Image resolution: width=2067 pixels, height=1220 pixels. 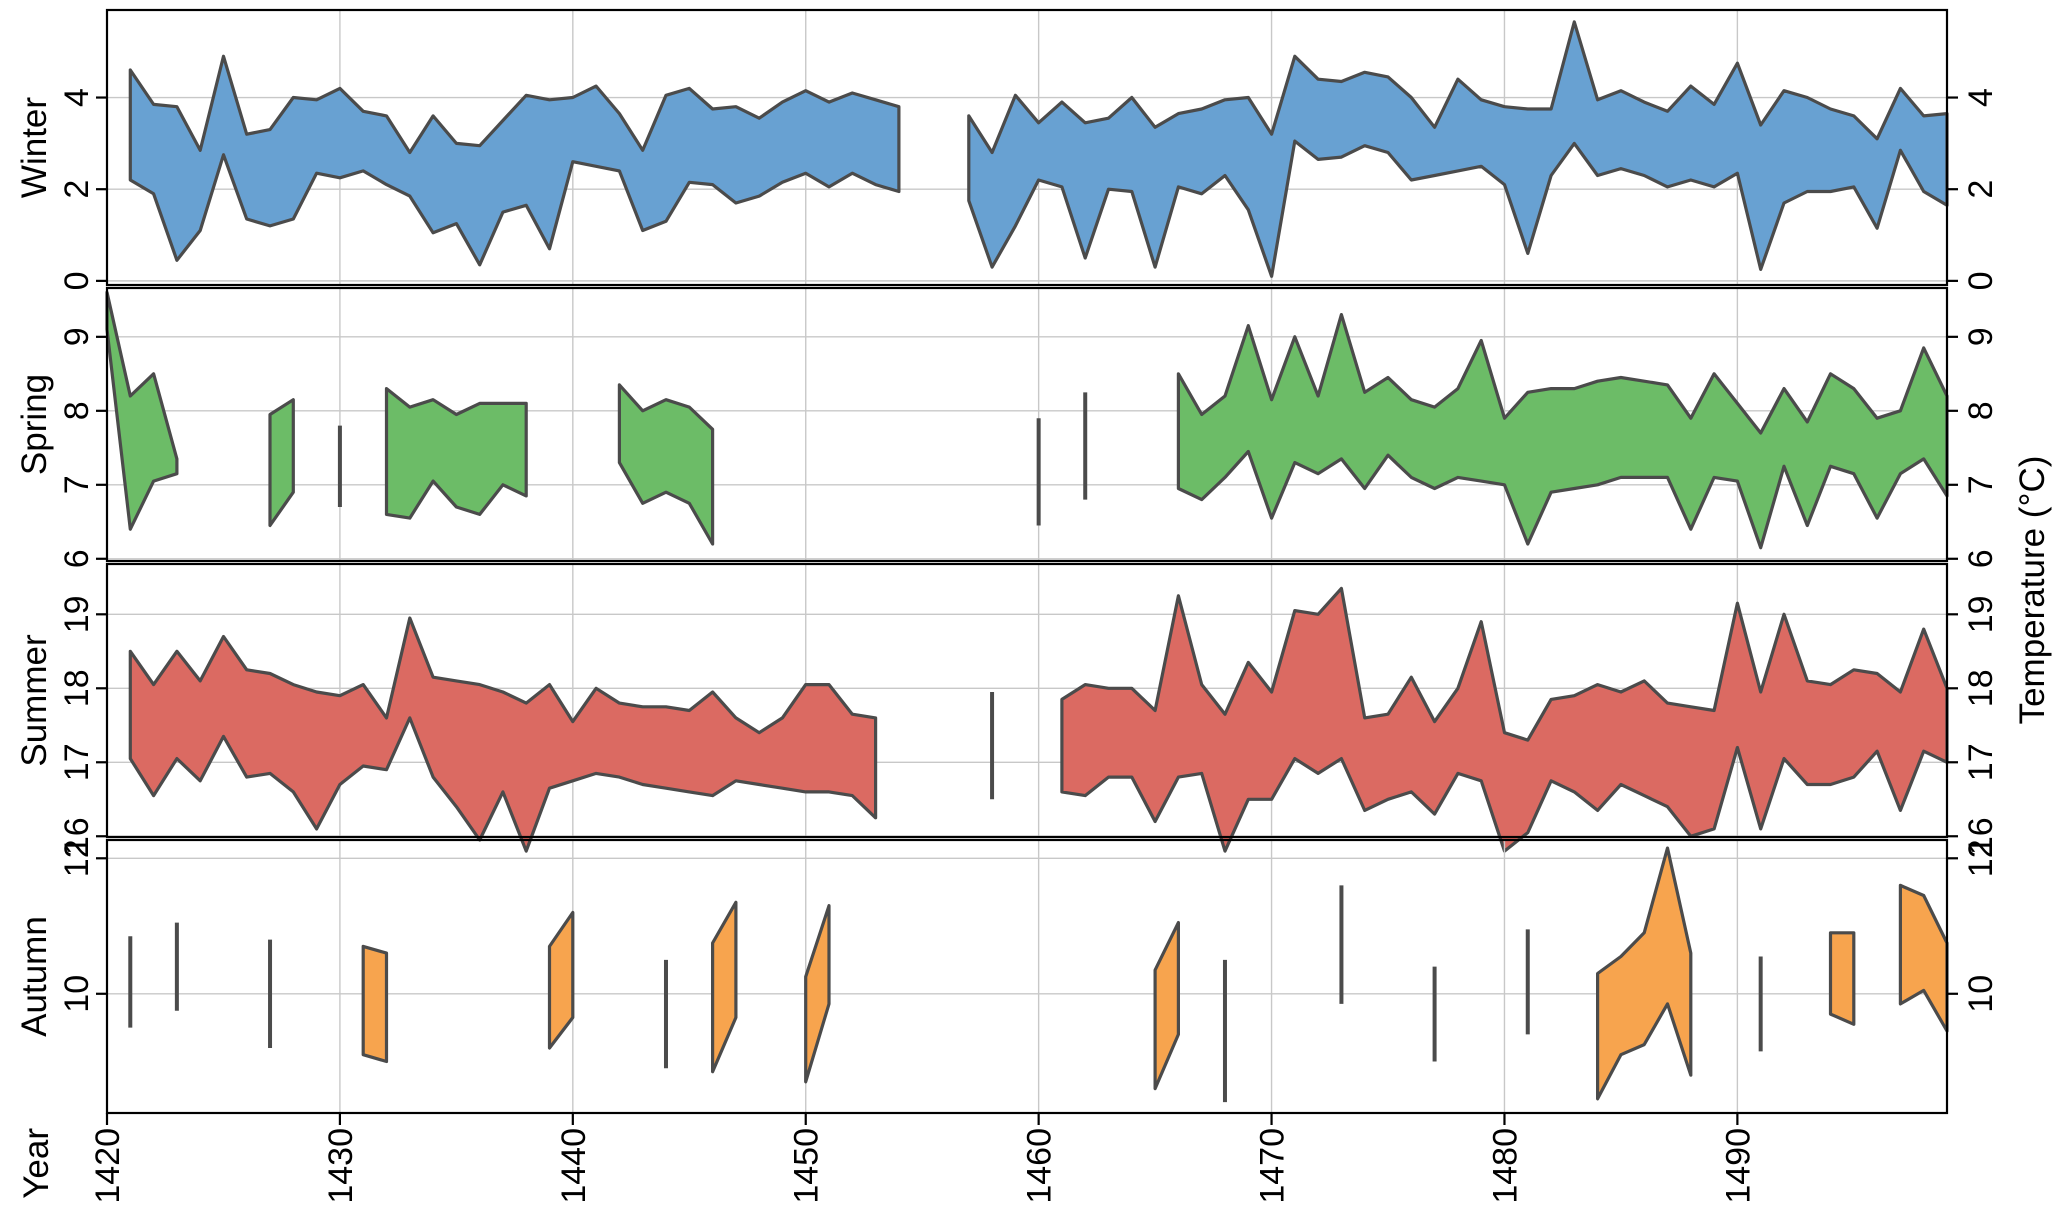 I want to click on y-tick-label-right: 6, so click(x=1981, y=558).